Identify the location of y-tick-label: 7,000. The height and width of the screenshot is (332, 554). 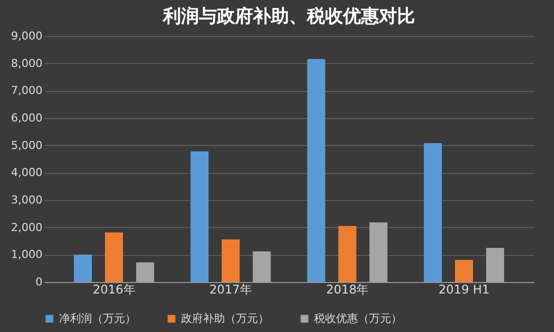
(26, 91).